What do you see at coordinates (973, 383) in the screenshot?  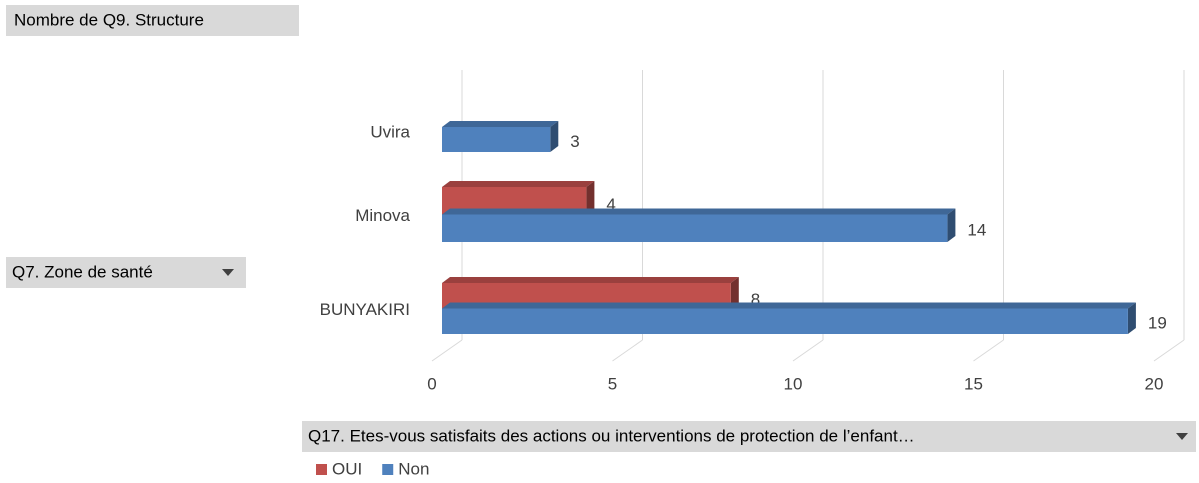 I see `x-tick-label: 15` at bounding box center [973, 383].